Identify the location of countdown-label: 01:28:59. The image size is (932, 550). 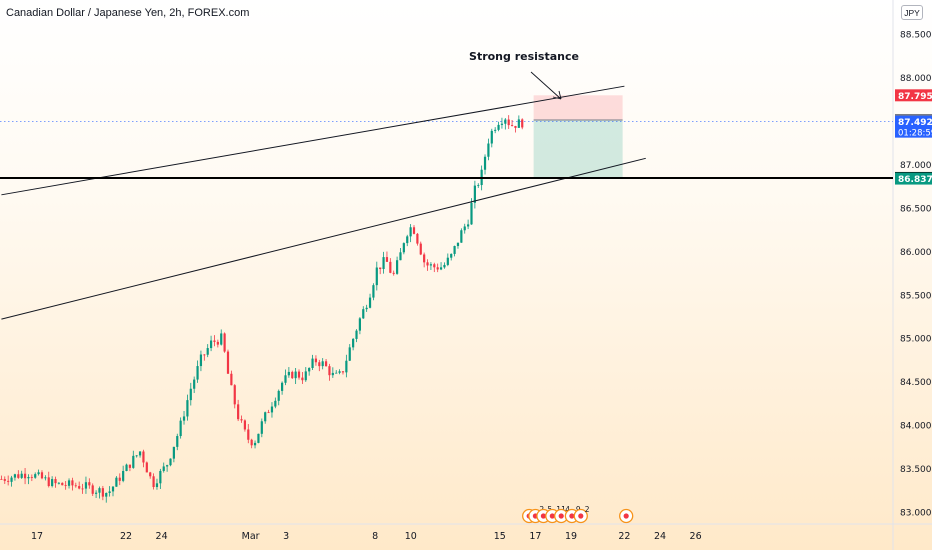
(915, 134).